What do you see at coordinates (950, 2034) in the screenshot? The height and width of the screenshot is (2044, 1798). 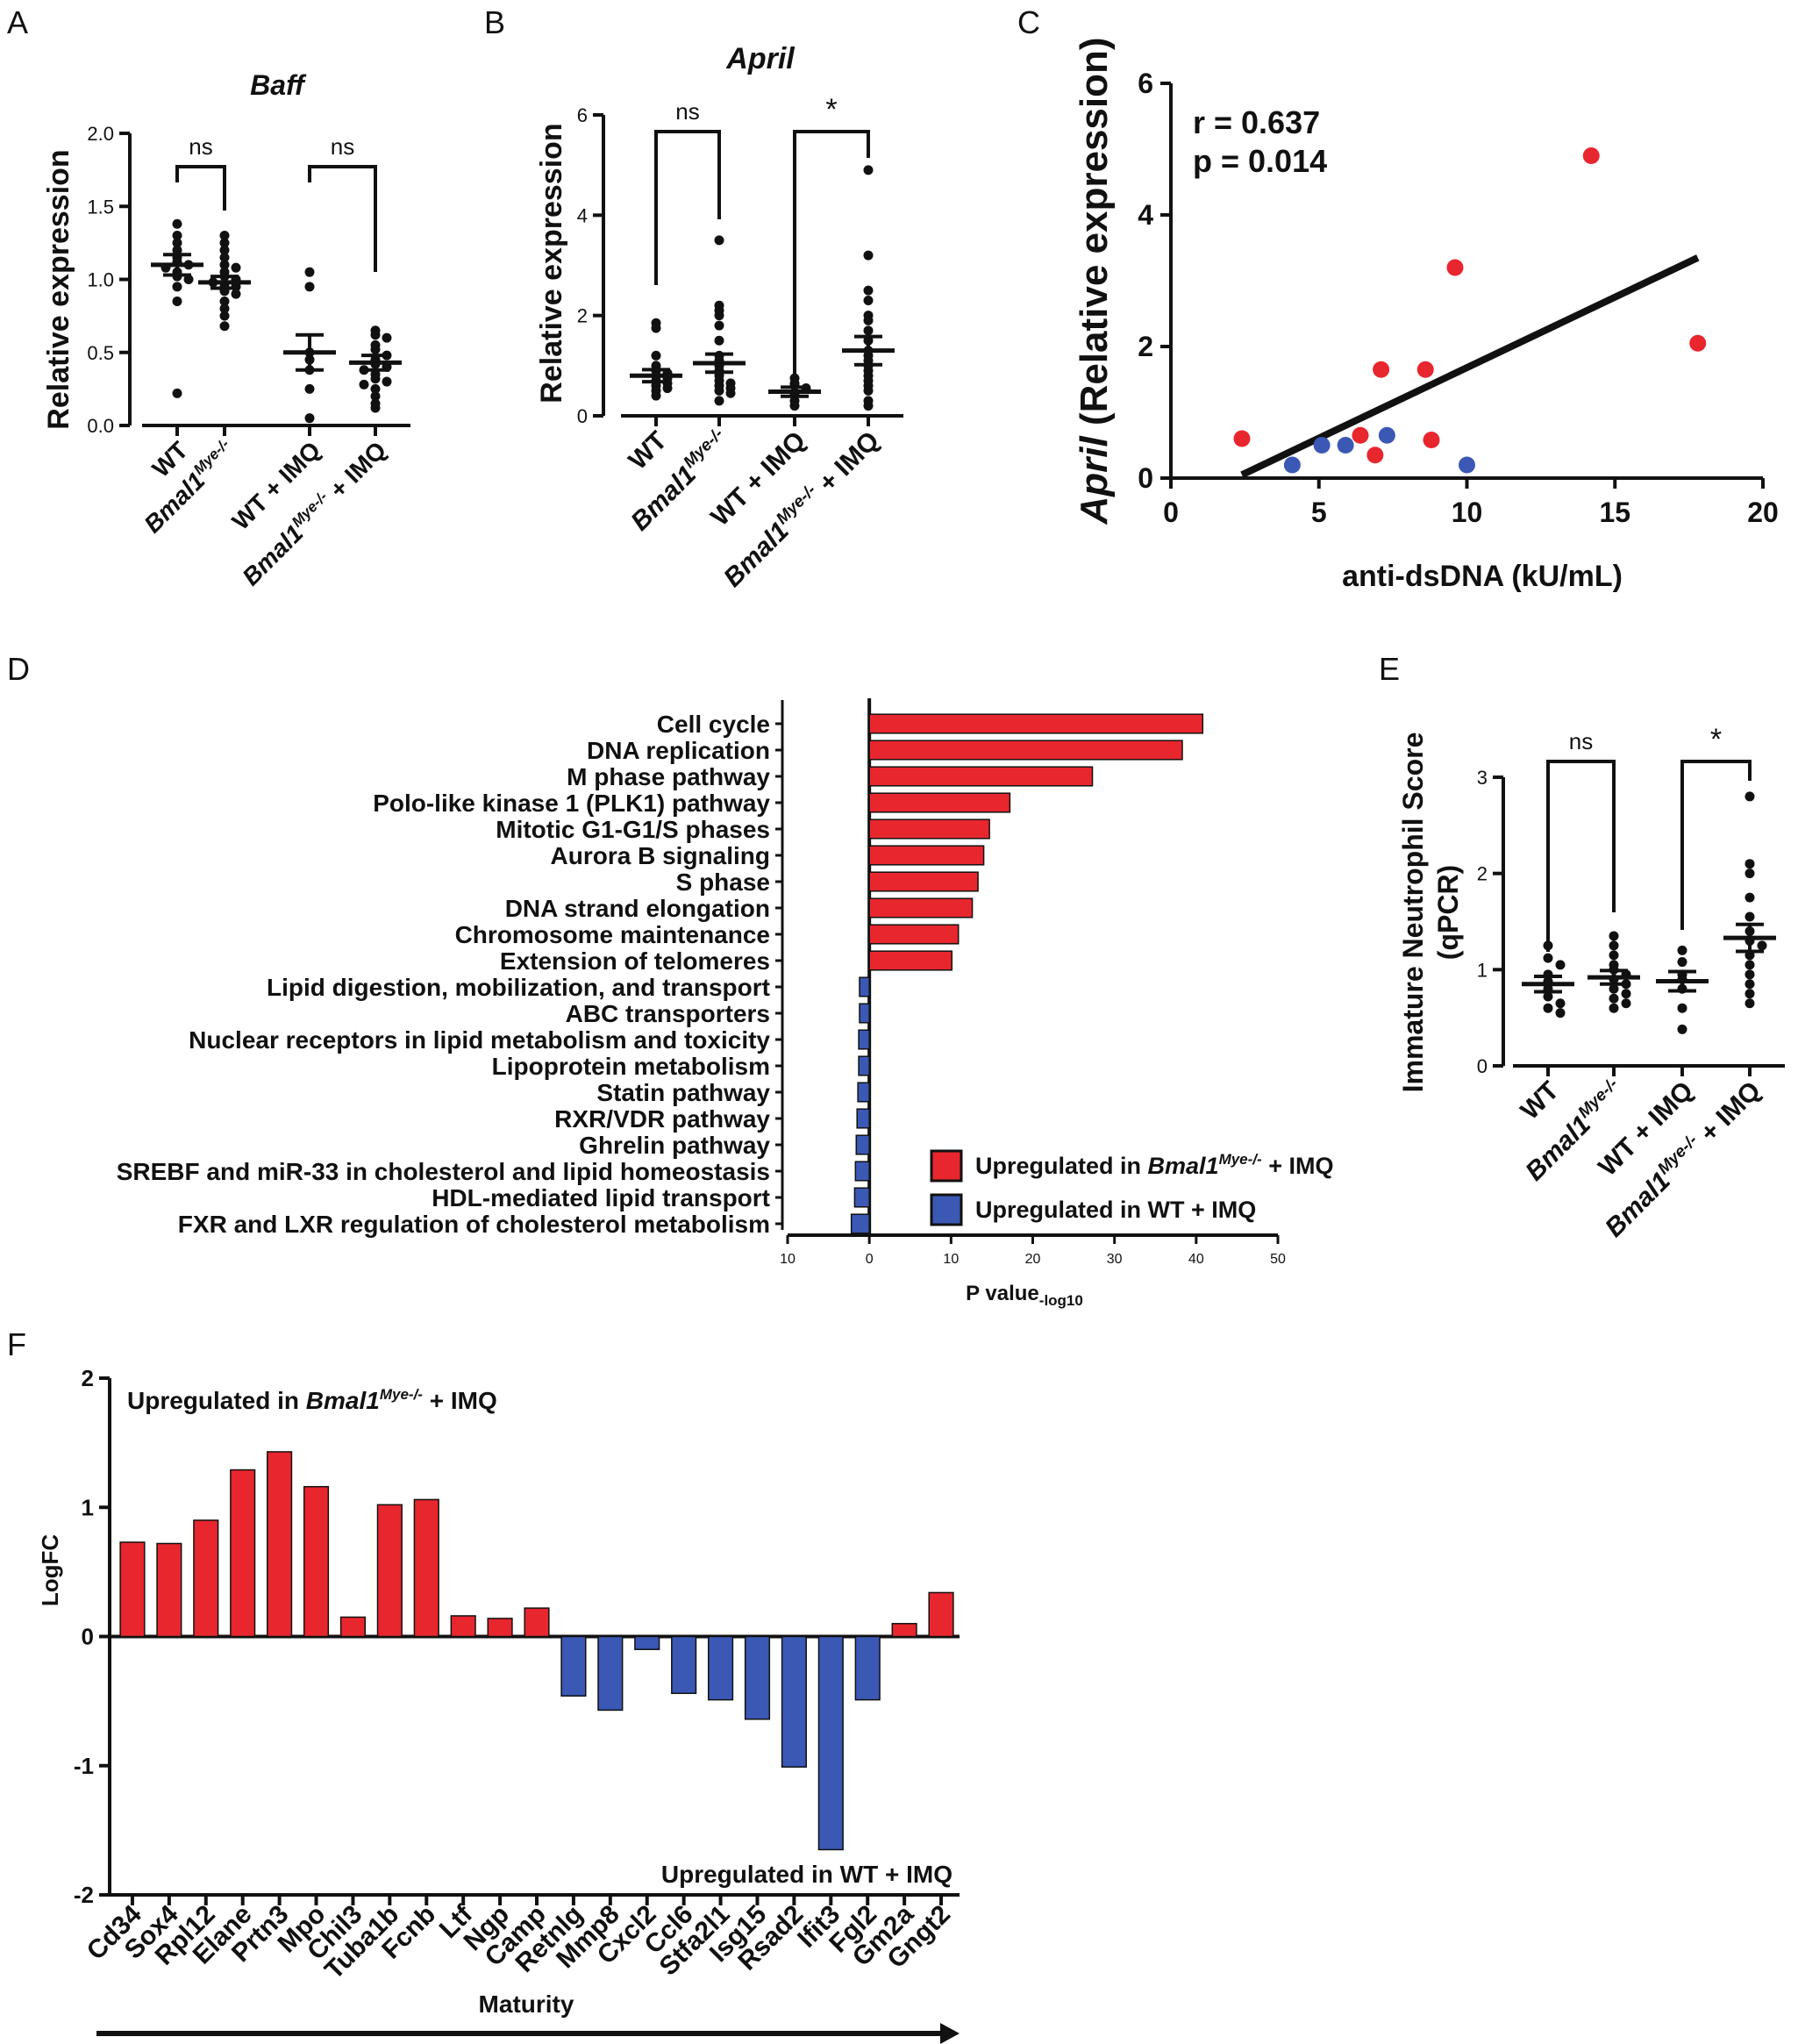 I see `maturity-arrow-head` at bounding box center [950, 2034].